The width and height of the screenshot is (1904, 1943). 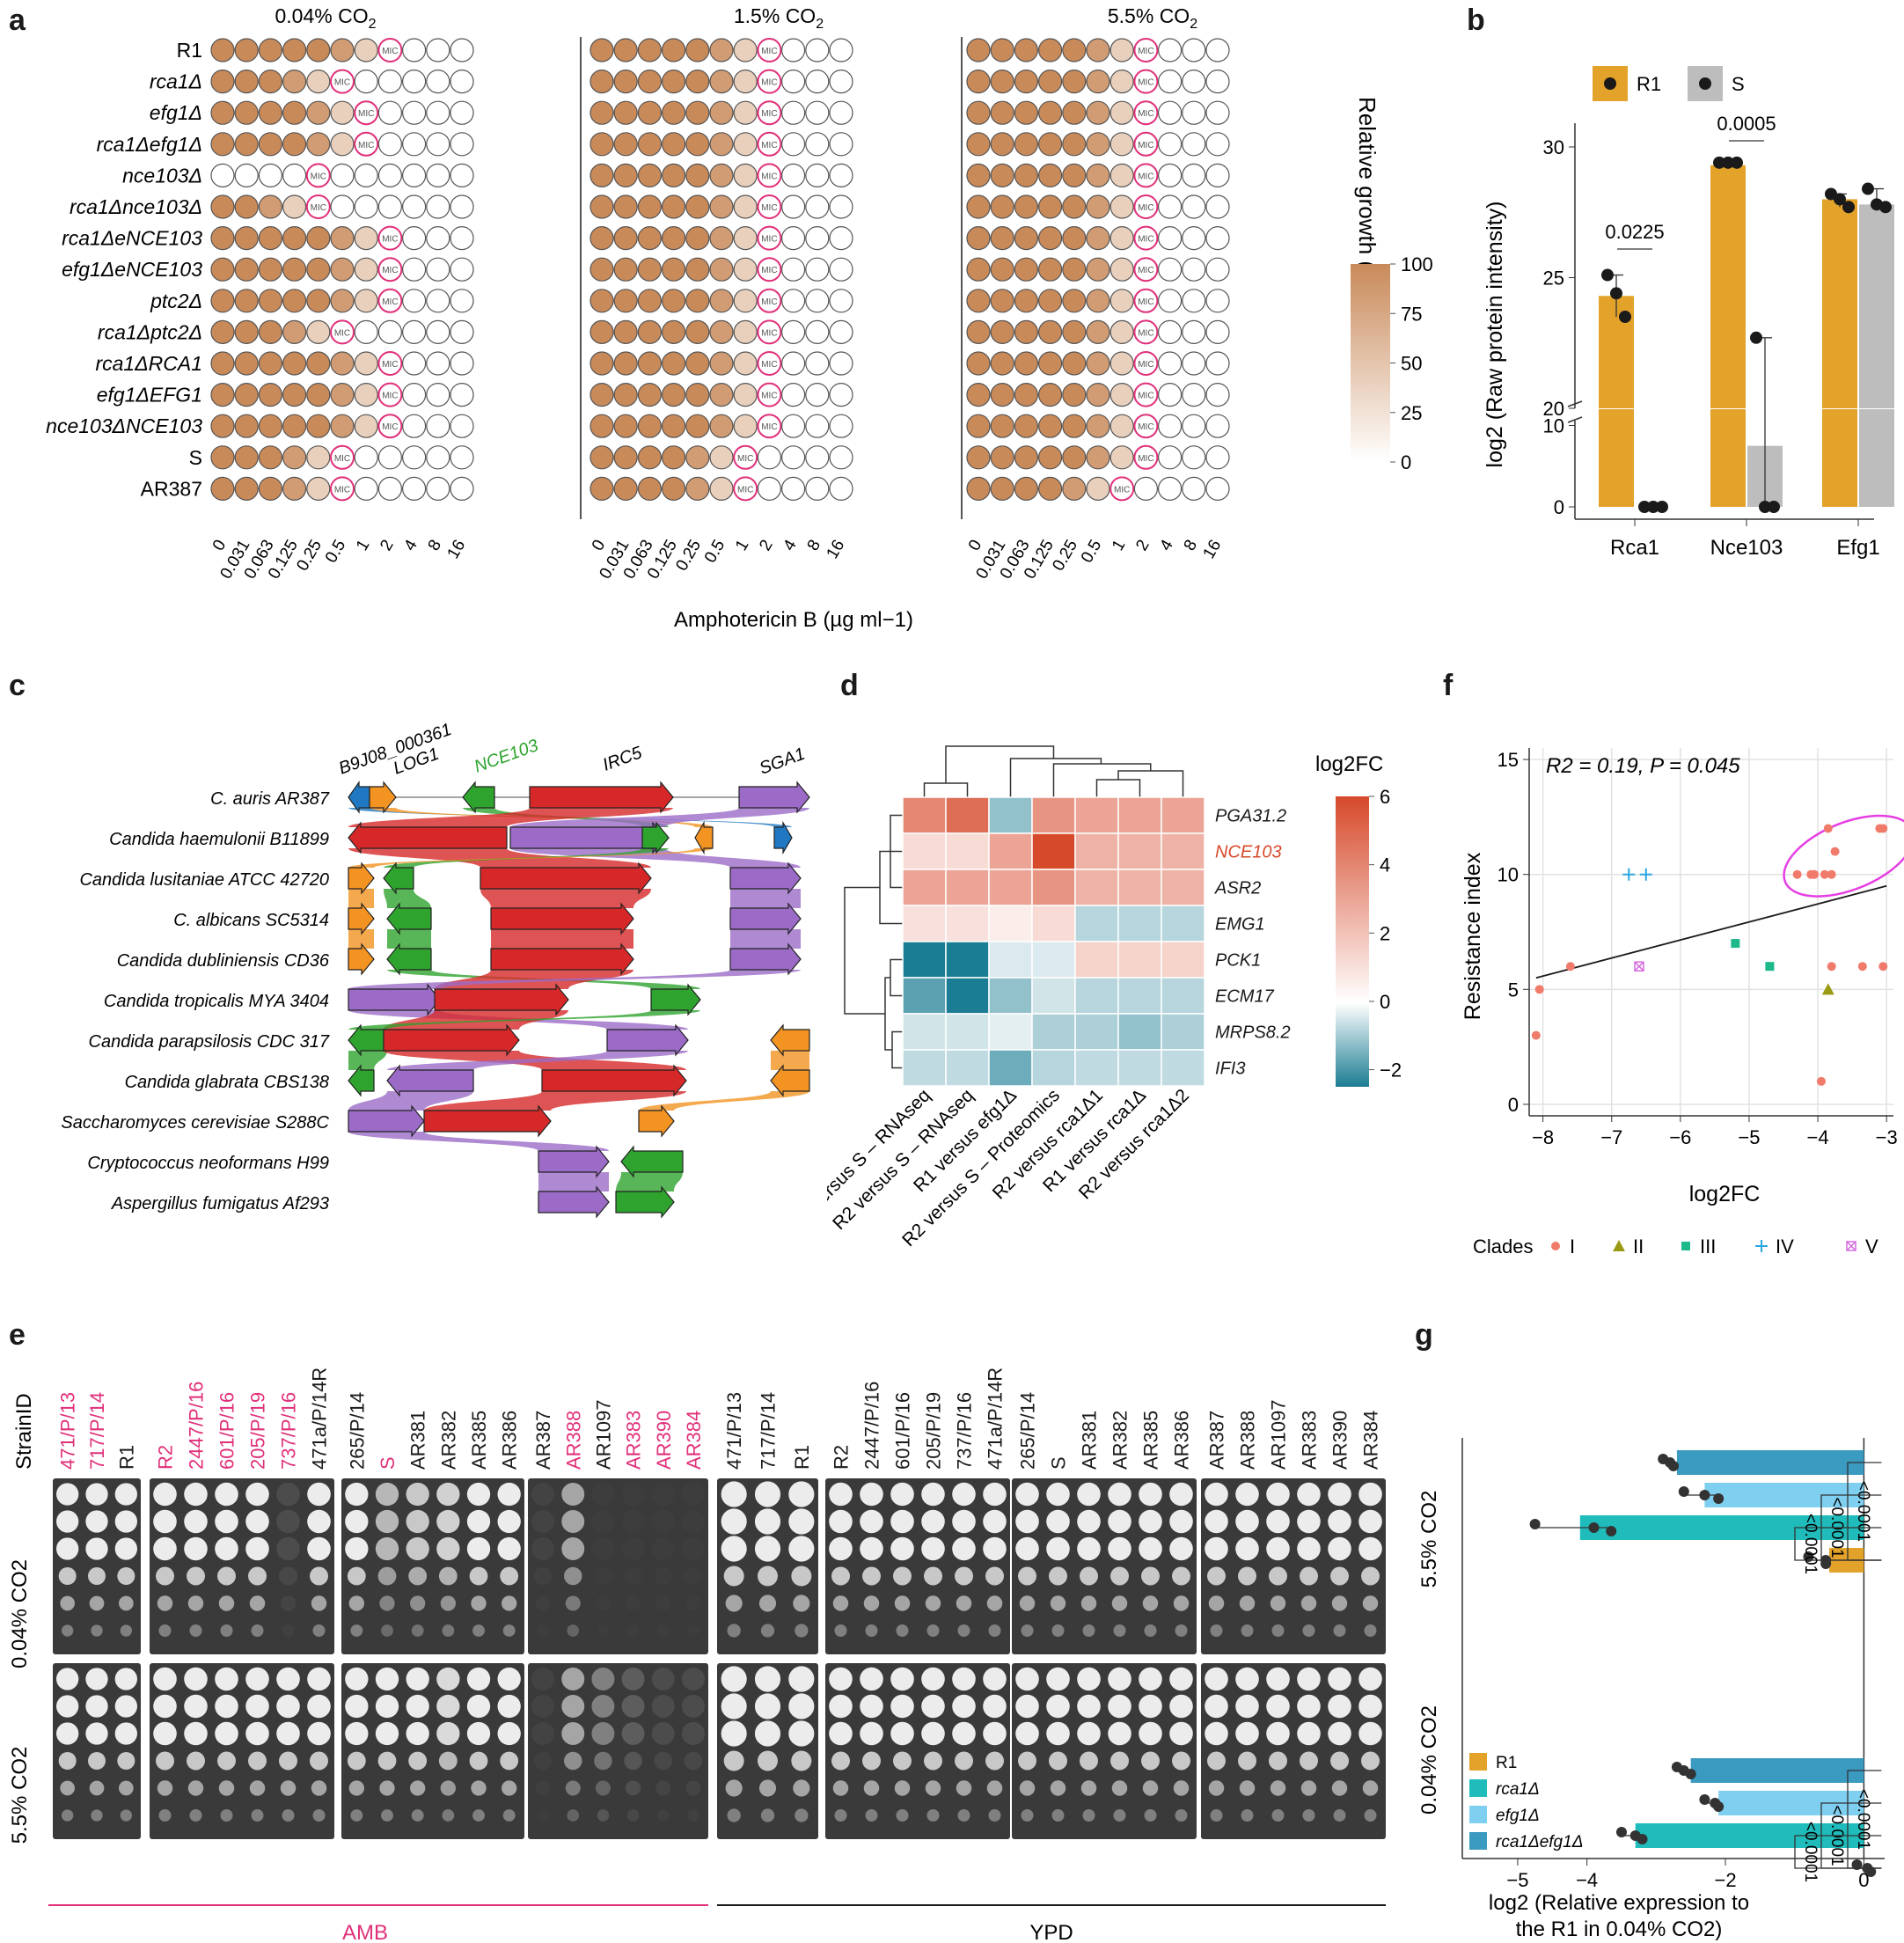 What do you see at coordinates (1662, 507) in the screenshot?
I see `b-data-point` at bounding box center [1662, 507].